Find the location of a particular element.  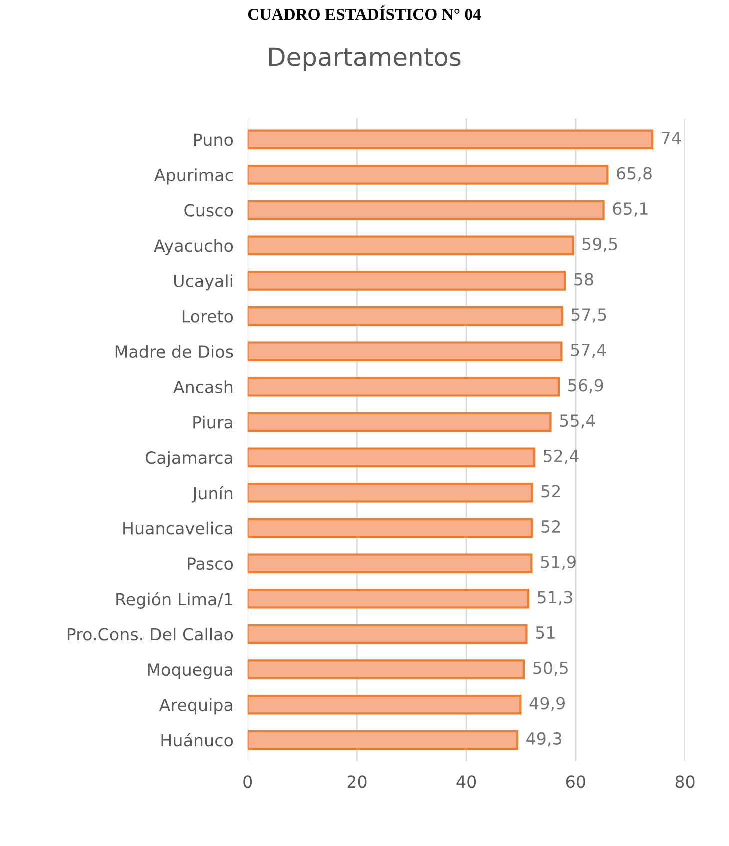

data-label: 51 is located at coordinates (545, 633).